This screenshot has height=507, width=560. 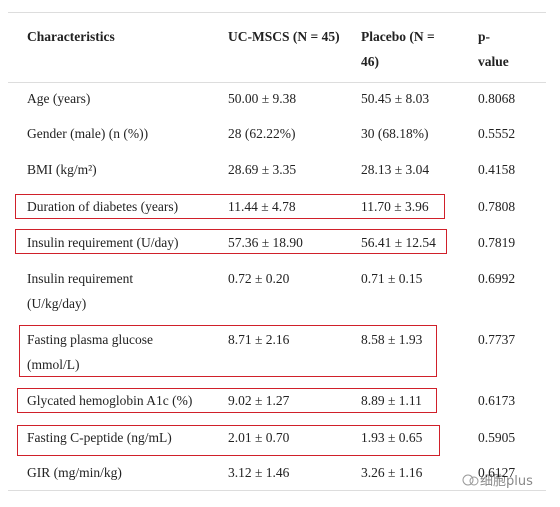 What do you see at coordinates (262, 206) in the screenshot?
I see `cell-value: 11.44 ± 4.78` at bounding box center [262, 206].